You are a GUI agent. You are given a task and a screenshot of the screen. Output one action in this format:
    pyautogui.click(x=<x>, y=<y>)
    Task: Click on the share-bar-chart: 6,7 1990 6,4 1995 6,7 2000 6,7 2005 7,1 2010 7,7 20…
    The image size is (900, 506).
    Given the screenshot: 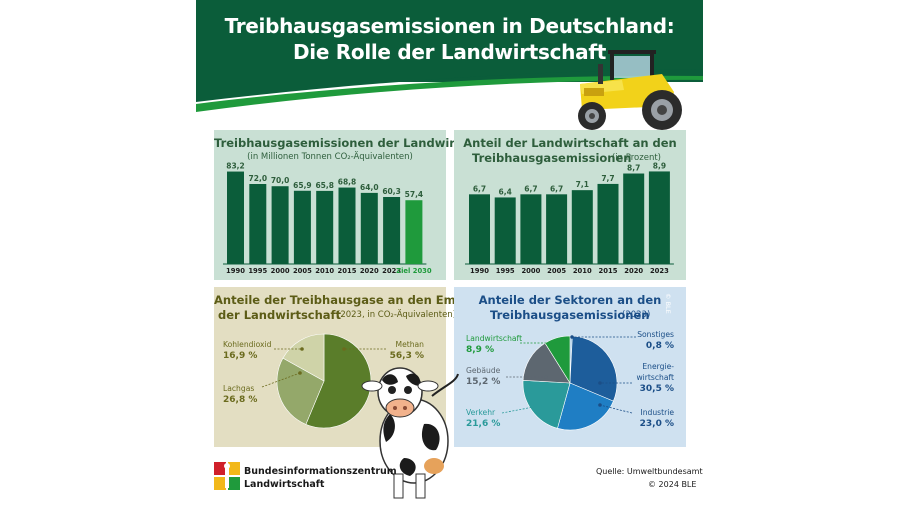 What is the action you would take?
    pyautogui.click(x=569, y=218)
    